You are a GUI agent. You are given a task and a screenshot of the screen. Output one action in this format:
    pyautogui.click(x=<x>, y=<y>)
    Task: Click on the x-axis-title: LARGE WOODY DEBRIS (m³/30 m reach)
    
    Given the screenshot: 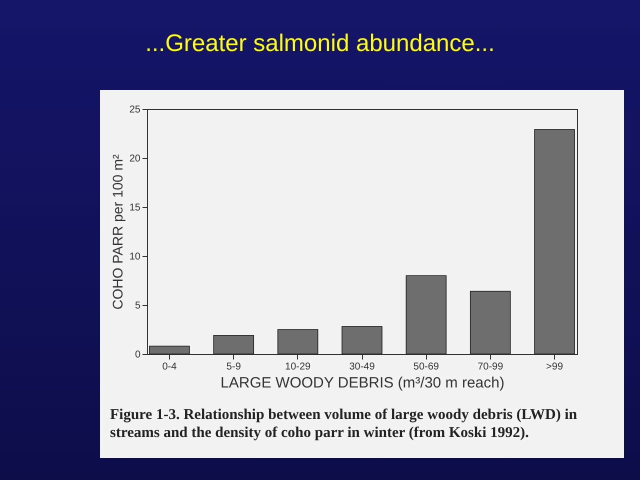 What is the action you would take?
    pyautogui.click(x=362, y=383)
    